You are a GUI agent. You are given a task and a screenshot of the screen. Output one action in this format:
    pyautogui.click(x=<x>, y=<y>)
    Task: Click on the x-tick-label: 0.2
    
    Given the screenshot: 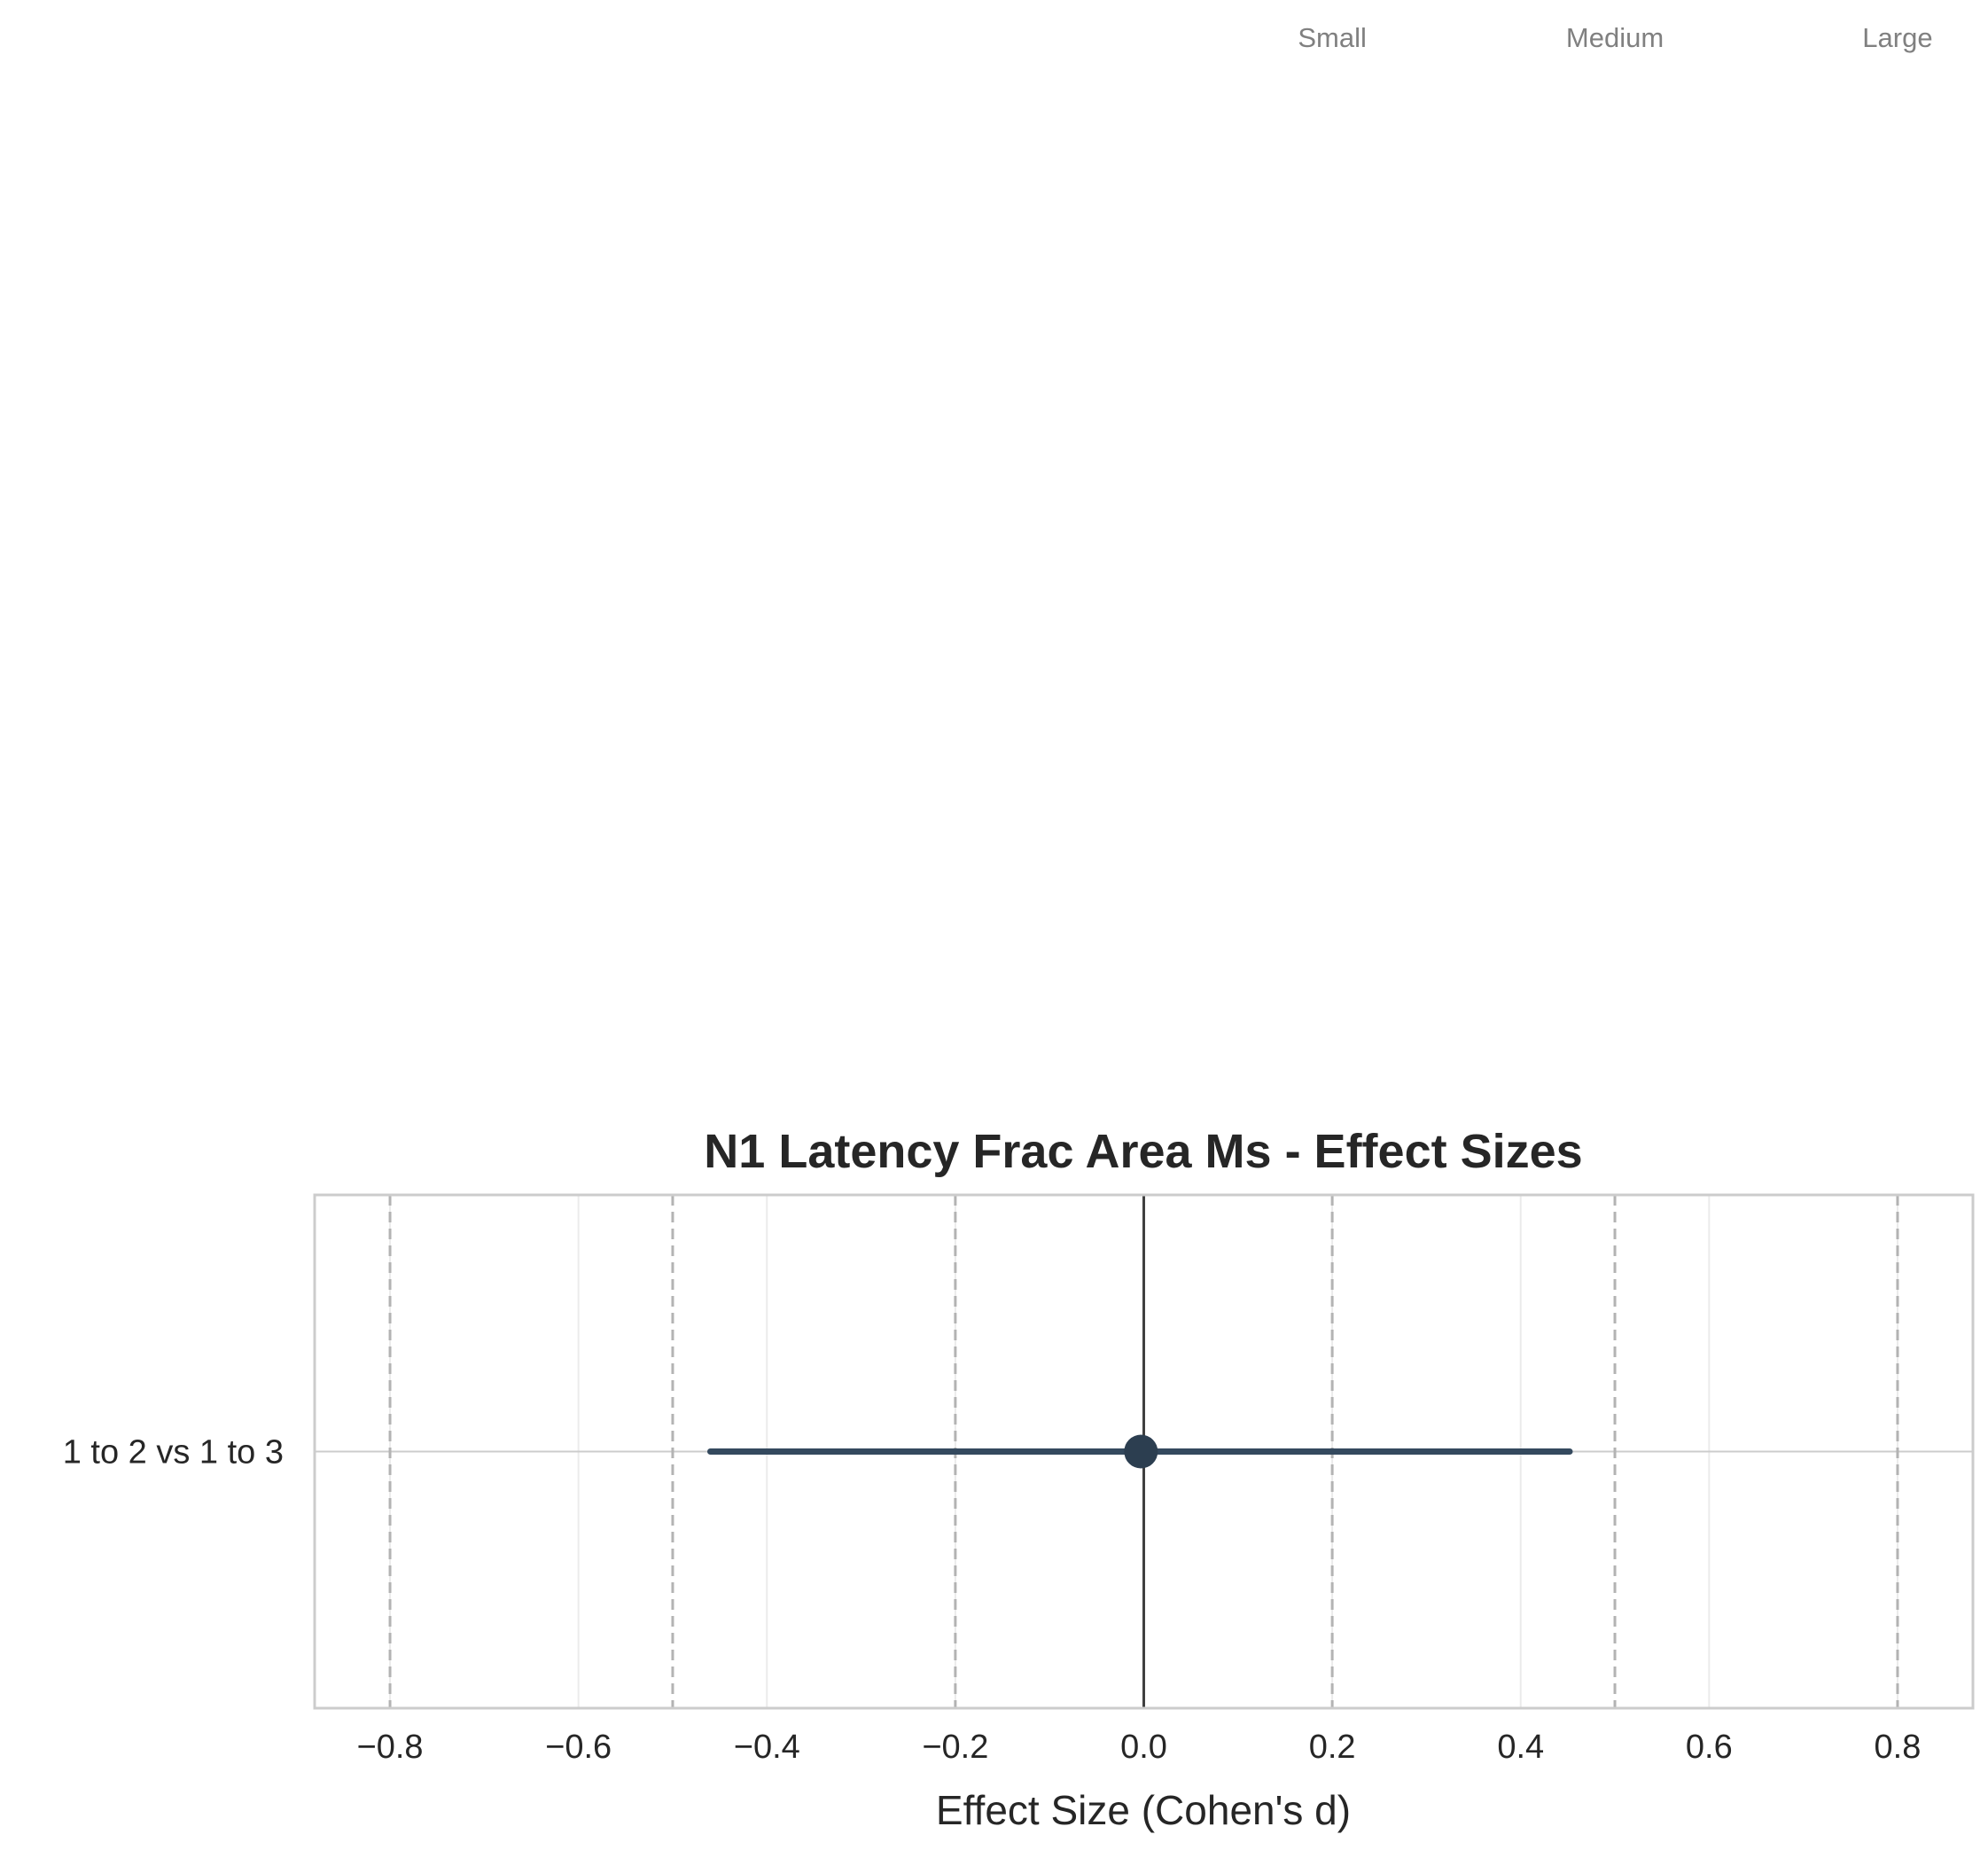 What is the action you would take?
    pyautogui.click(x=1333, y=1748)
    